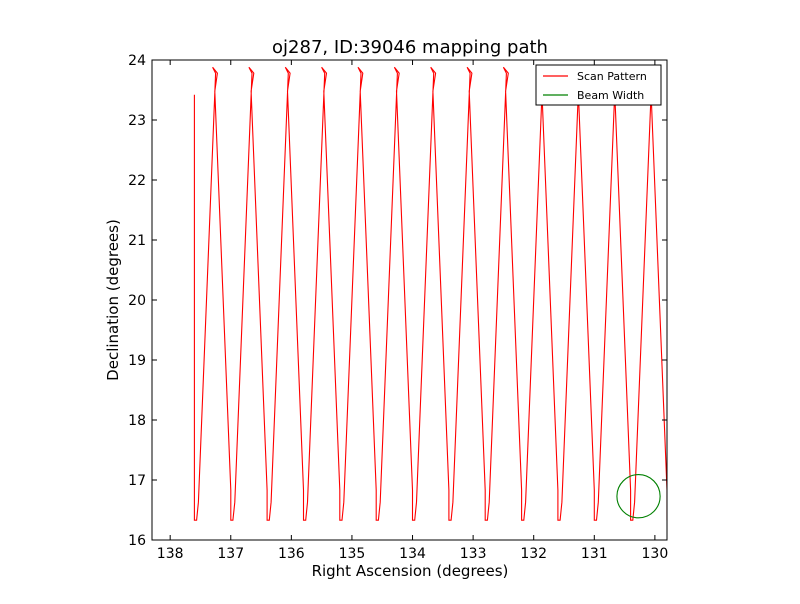  I want to click on legend-box, so click(598, 85).